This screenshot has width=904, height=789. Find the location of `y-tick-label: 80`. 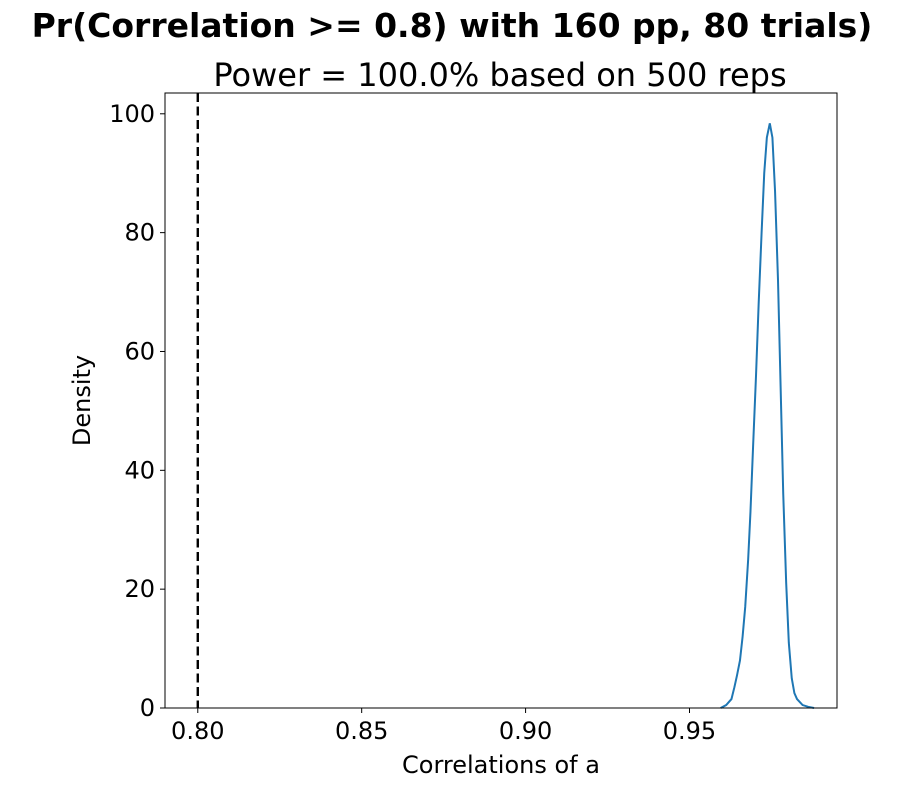

y-tick-label: 80 is located at coordinates (139, 233).